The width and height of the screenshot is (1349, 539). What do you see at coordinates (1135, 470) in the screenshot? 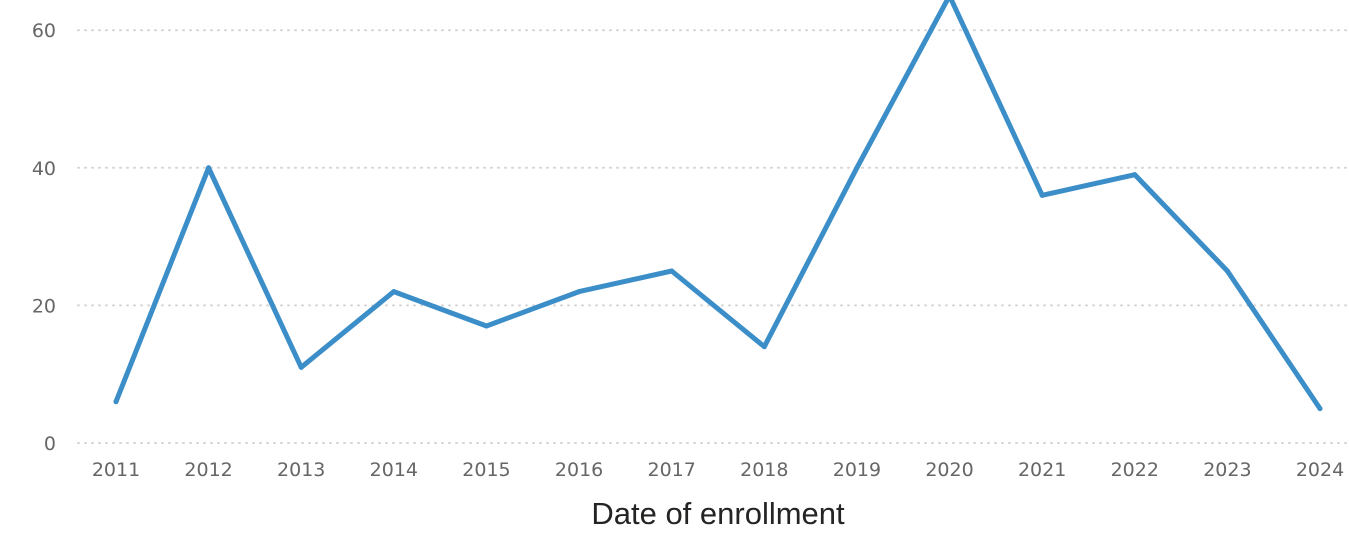
I see `x-tick-label: 2022` at bounding box center [1135, 470].